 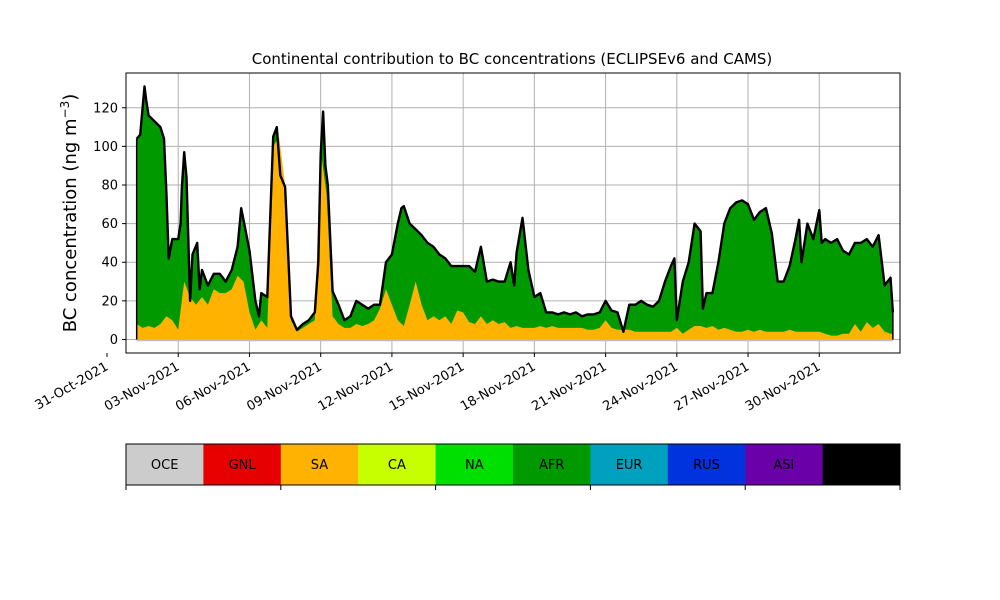 I want to click on legend-swatch-na, so click(x=474, y=464).